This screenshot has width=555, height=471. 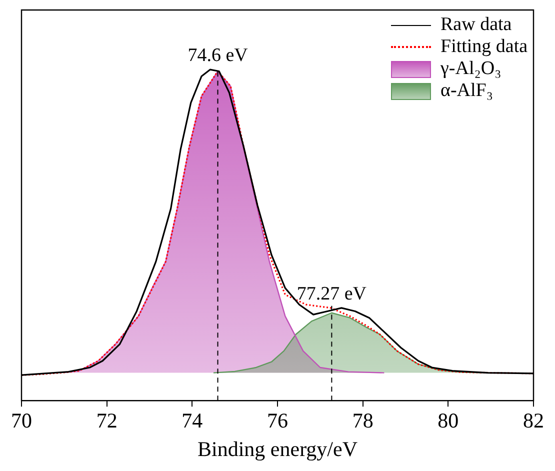 What do you see at coordinates (193, 420) in the screenshot?
I see `x-tick-label: 74` at bounding box center [193, 420].